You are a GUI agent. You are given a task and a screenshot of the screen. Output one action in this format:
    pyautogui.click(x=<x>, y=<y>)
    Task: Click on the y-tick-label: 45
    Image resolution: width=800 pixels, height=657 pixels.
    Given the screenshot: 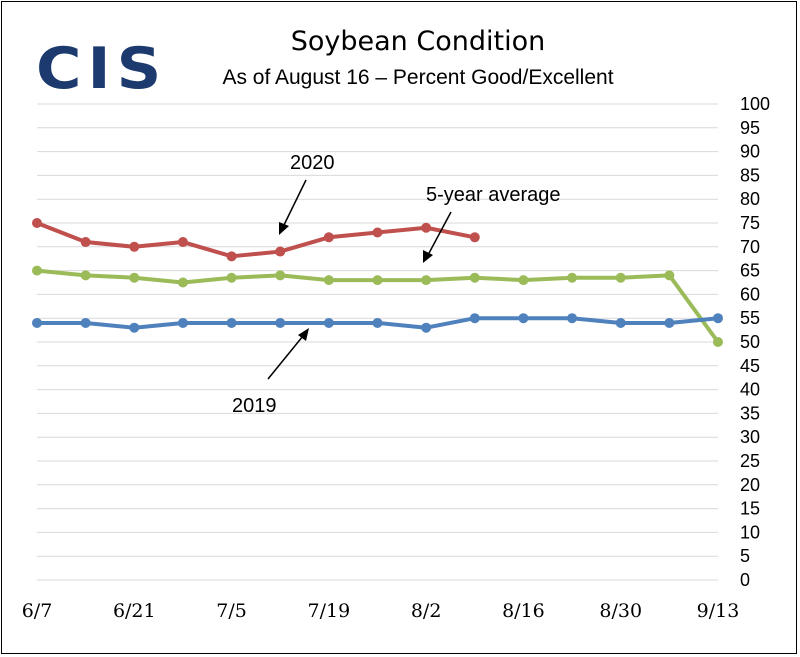 What is the action you would take?
    pyautogui.click(x=750, y=366)
    